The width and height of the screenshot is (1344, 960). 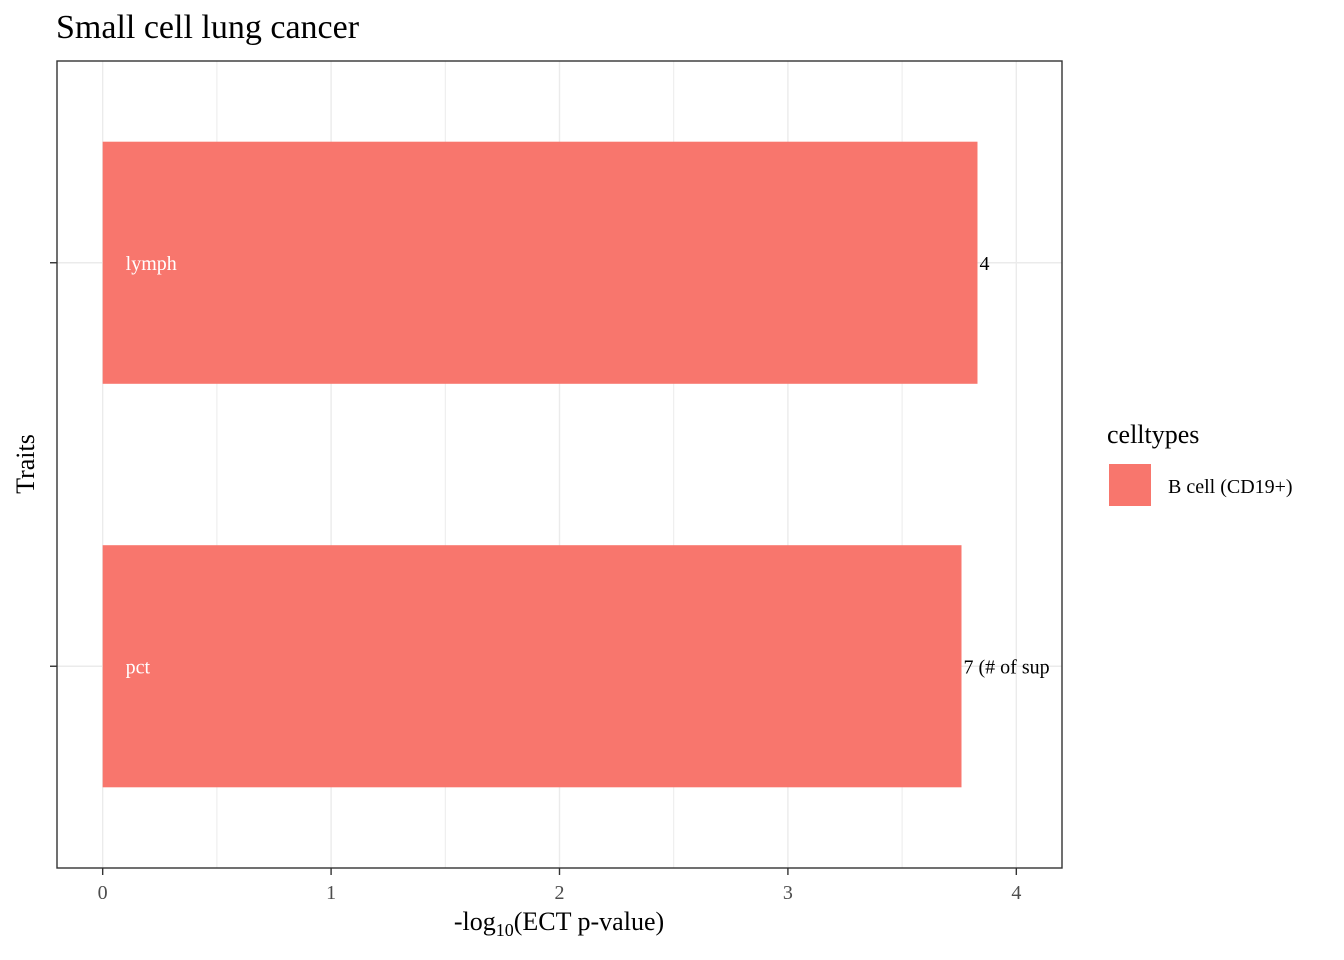 I want to click on end-label-lymph: 4, so click(x=984, y=264).